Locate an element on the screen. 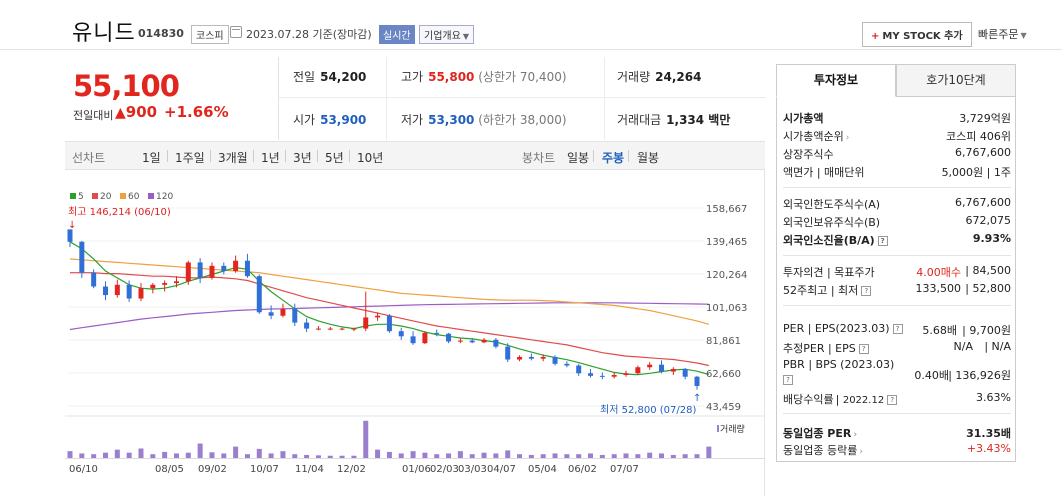 The height and width of the screenshot is (496, 1062). mystock-add-button: + MY STOCK 추가 is located at coordinates (917, 34).